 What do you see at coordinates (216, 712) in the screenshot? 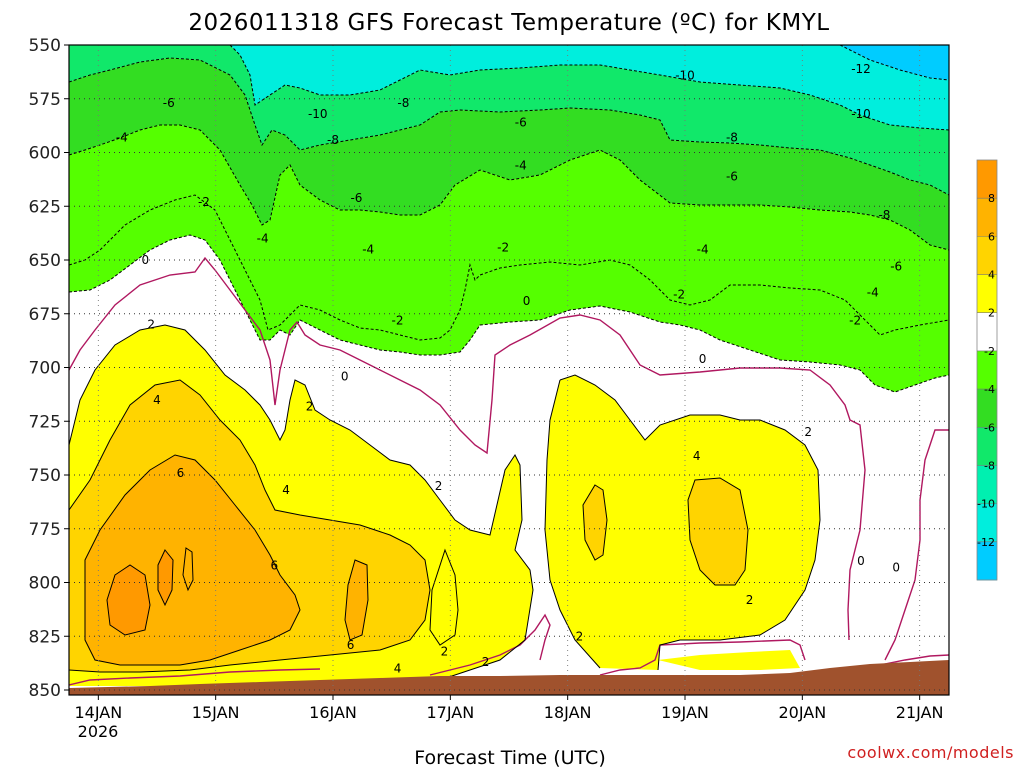
I see `x-tick-label: 15JAN` at bounding box center [216, 712].